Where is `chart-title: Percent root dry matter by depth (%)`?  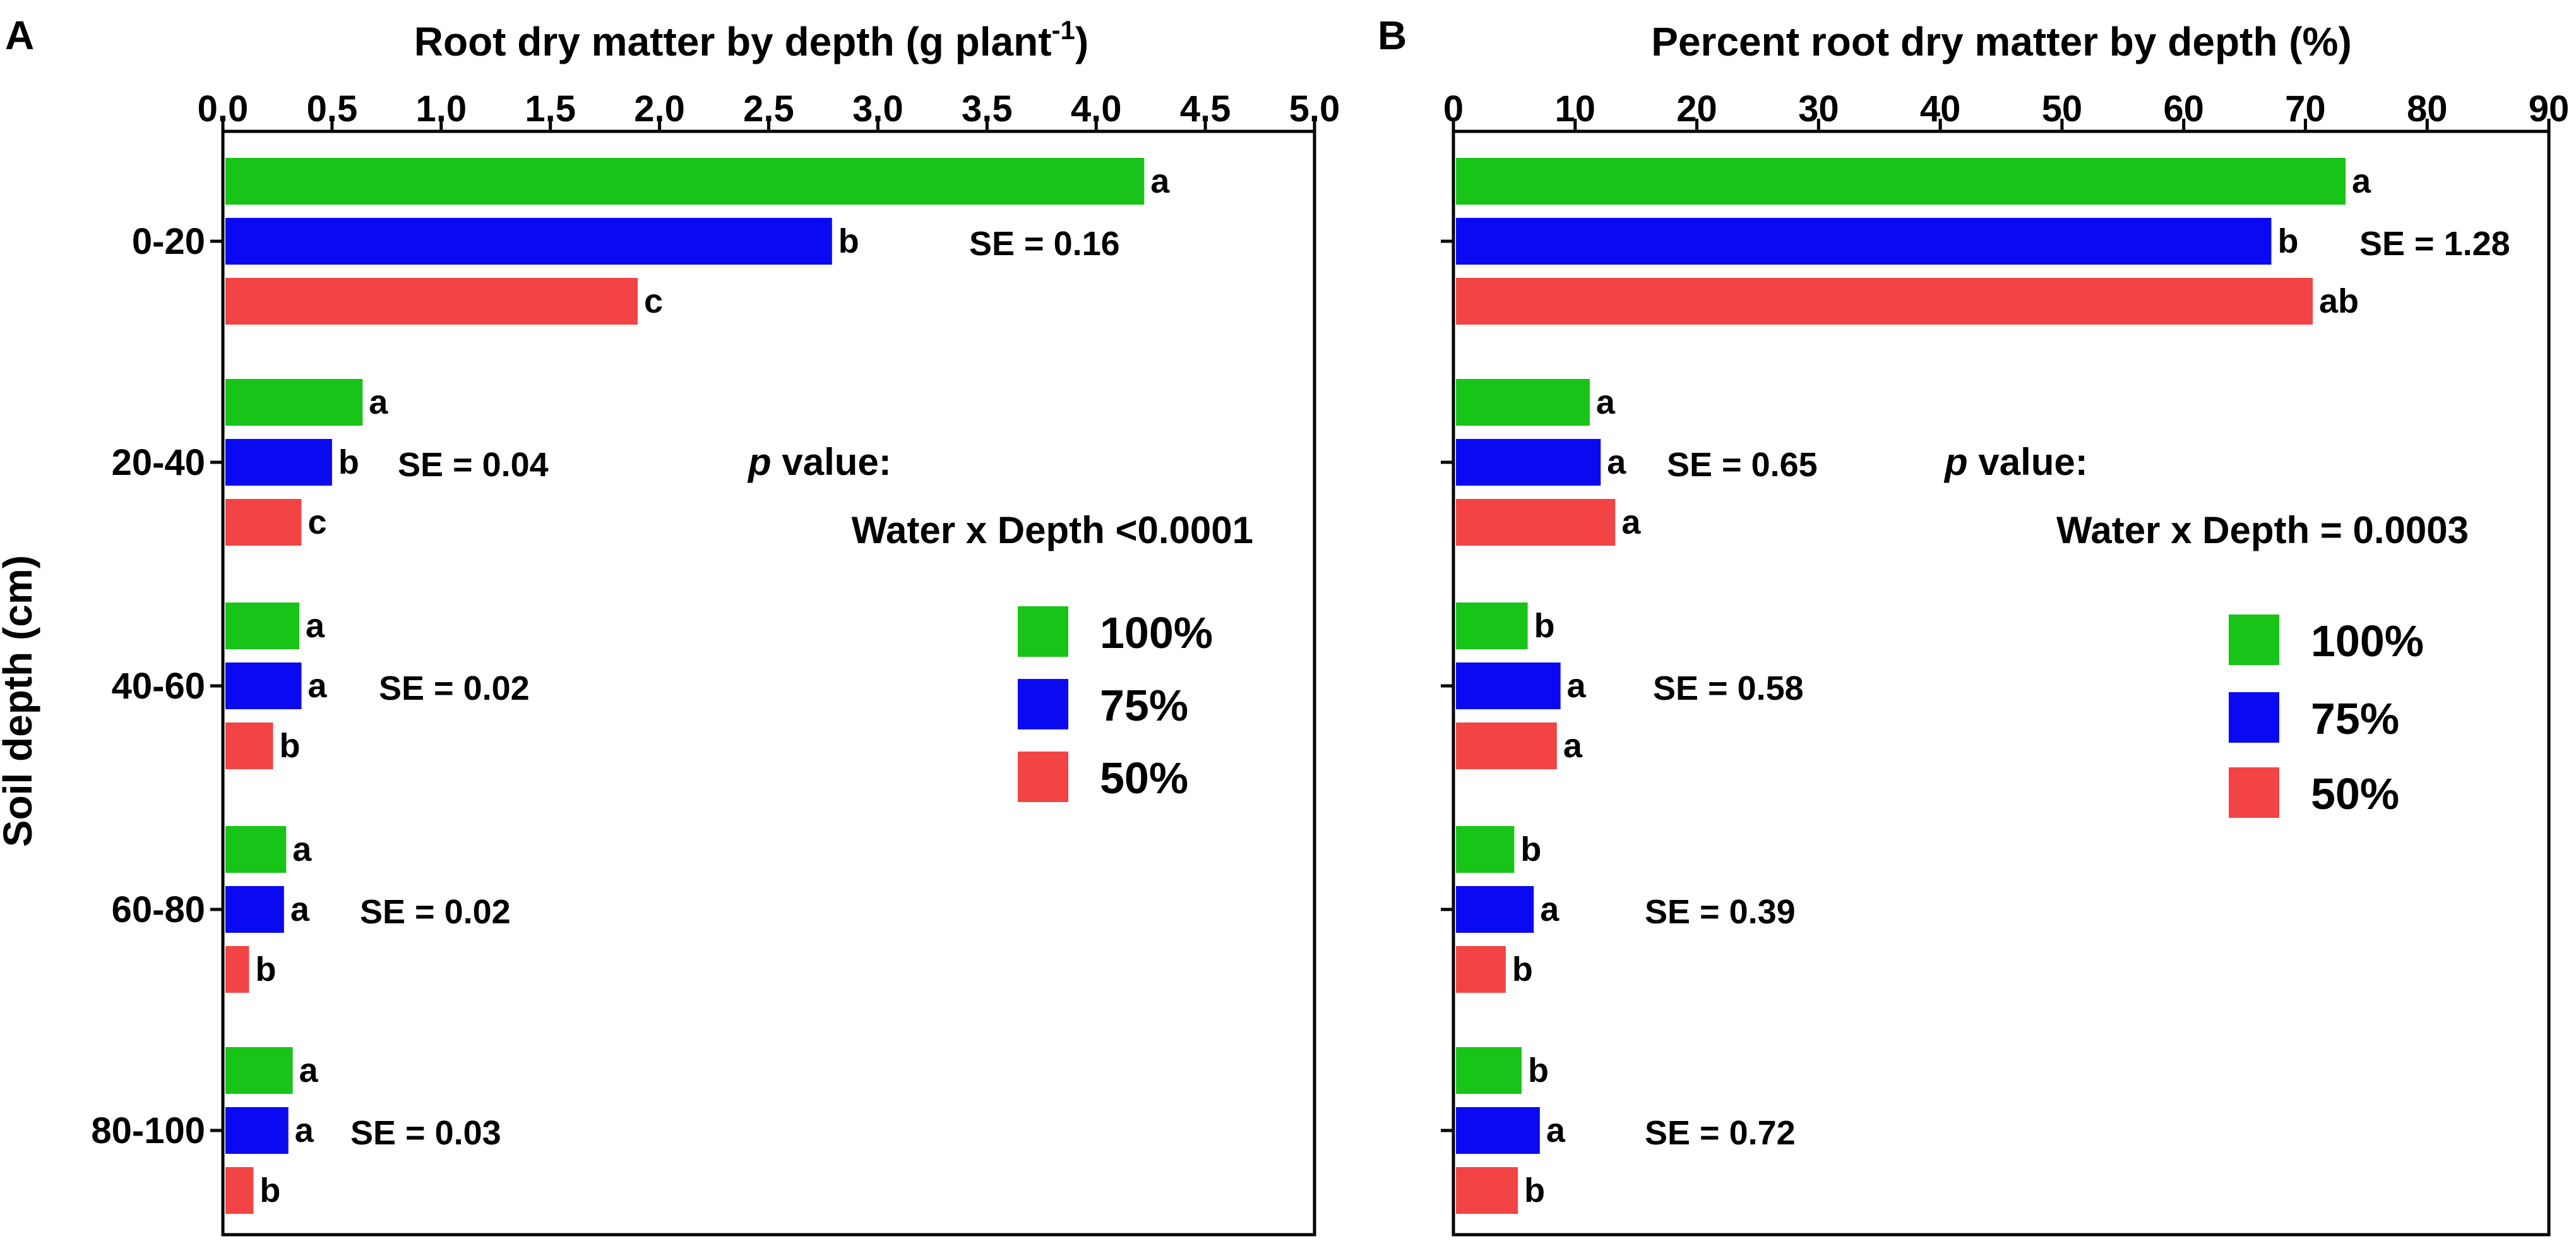 chart-title: Percent root dry matter by depth (%) is located at coordinates (2001, 41).